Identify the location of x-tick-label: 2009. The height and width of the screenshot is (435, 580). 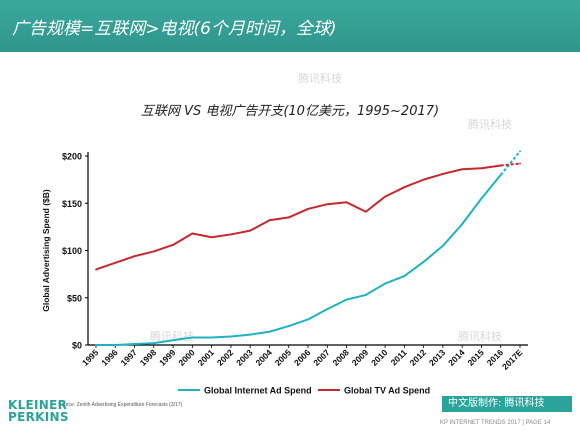
(360, 357).